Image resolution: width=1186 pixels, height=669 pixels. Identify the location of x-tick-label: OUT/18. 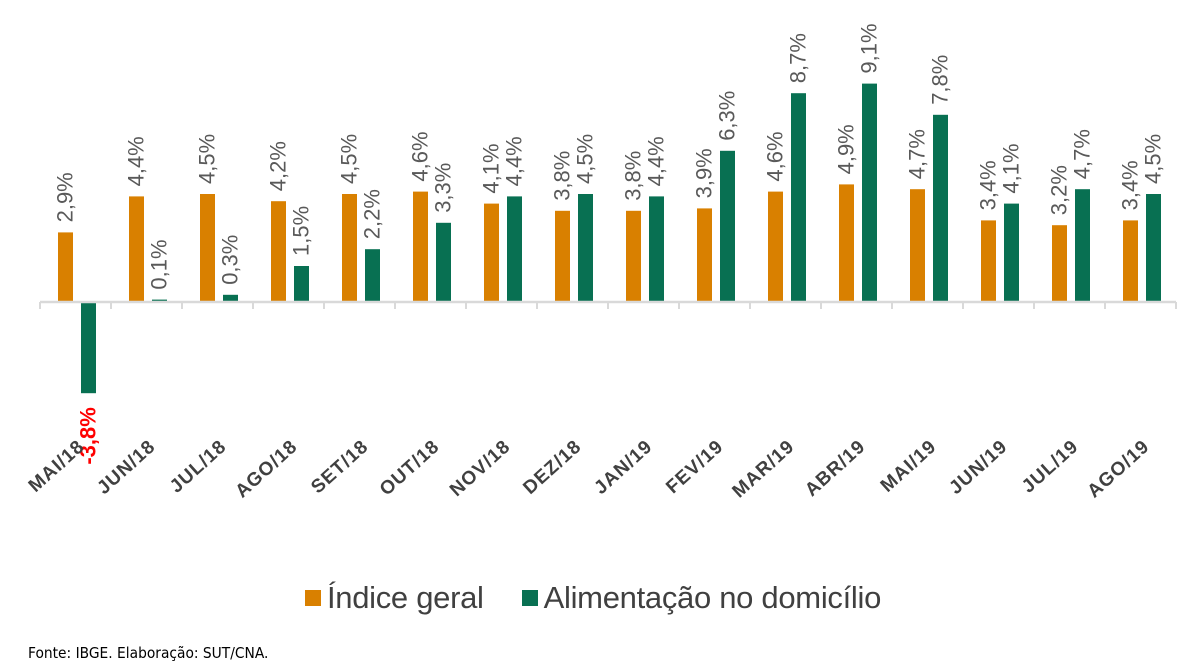
(410, 468).